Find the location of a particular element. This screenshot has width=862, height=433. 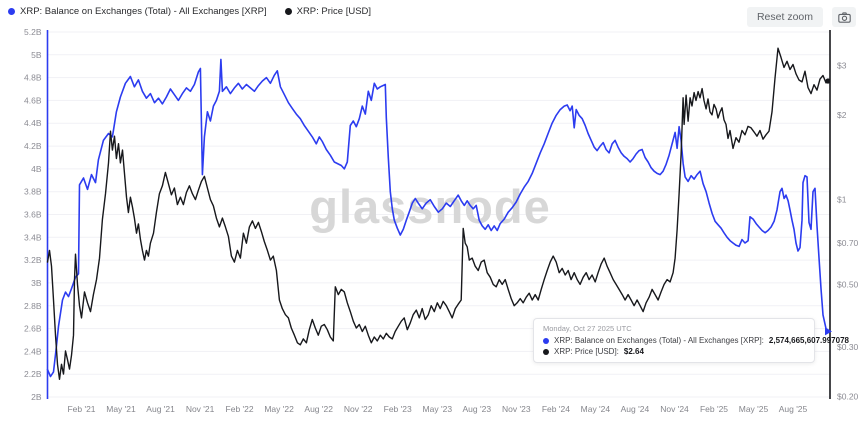

tooltip-balance-value: 2,574,665,607.997078 is located at coordinates (808, 340).